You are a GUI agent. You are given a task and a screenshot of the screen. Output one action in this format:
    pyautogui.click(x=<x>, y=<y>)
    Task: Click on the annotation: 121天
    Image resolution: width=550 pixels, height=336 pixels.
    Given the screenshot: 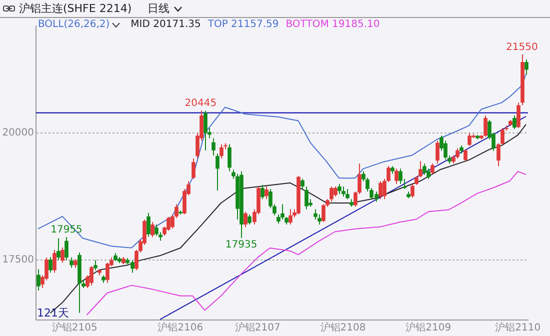 What is the action you would take?
    pyautogui.click(x=53, y=313)
    